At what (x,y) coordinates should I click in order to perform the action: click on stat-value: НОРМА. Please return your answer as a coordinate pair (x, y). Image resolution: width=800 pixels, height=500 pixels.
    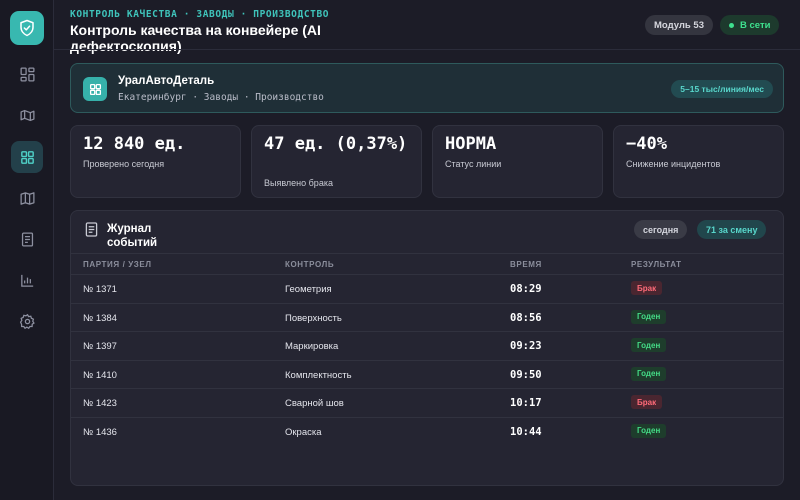
    Looking at the image, I should click on (471, 144).